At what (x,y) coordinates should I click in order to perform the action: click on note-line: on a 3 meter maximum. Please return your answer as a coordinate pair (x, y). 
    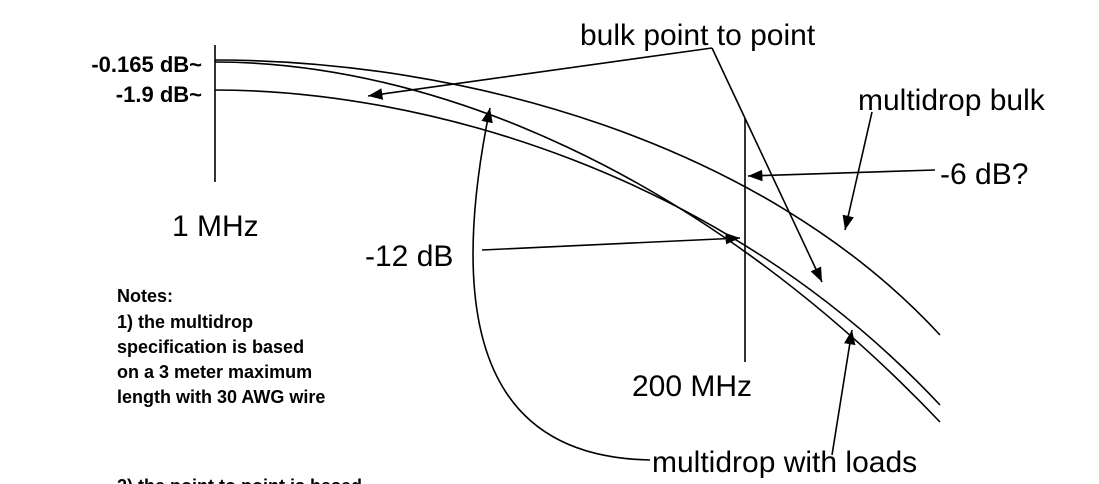
    Looking at the image, I should click on (214, 372).